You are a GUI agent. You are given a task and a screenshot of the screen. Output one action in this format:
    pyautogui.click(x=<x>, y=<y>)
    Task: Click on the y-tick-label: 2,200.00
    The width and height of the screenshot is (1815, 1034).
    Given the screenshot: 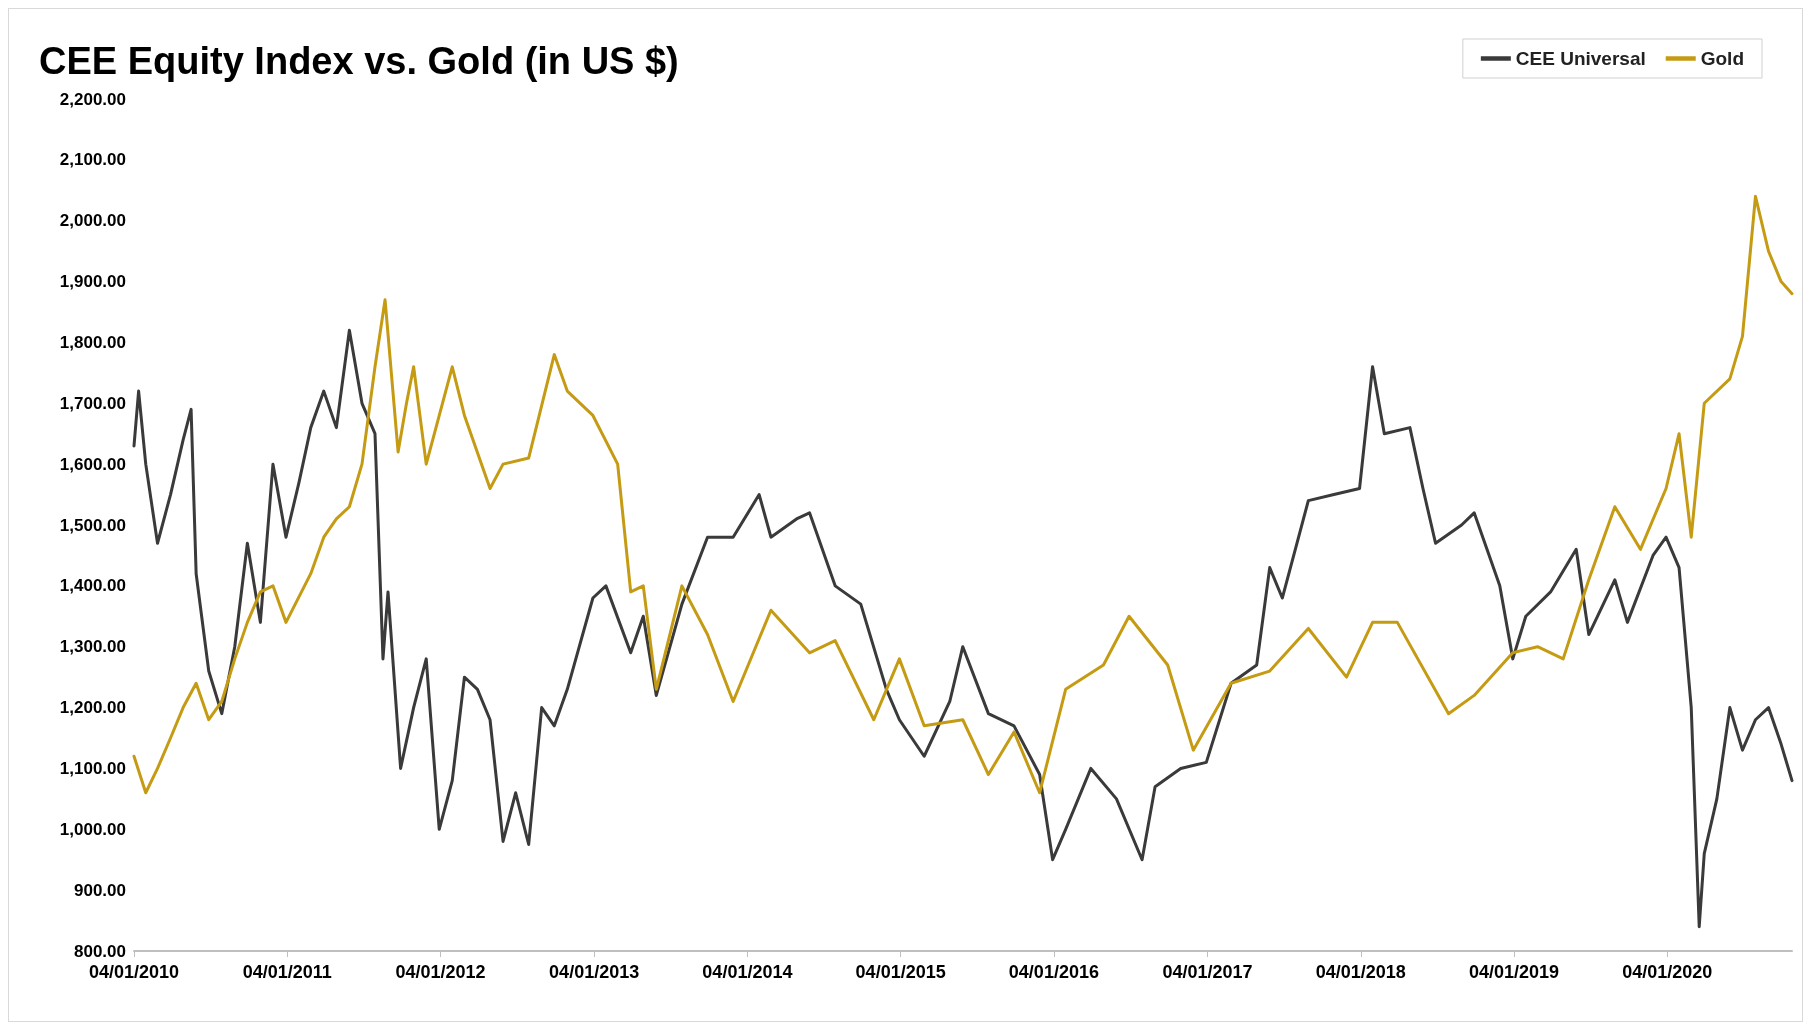 What is the action you would take?
    pyautogui.click(x=92, y=99)
    